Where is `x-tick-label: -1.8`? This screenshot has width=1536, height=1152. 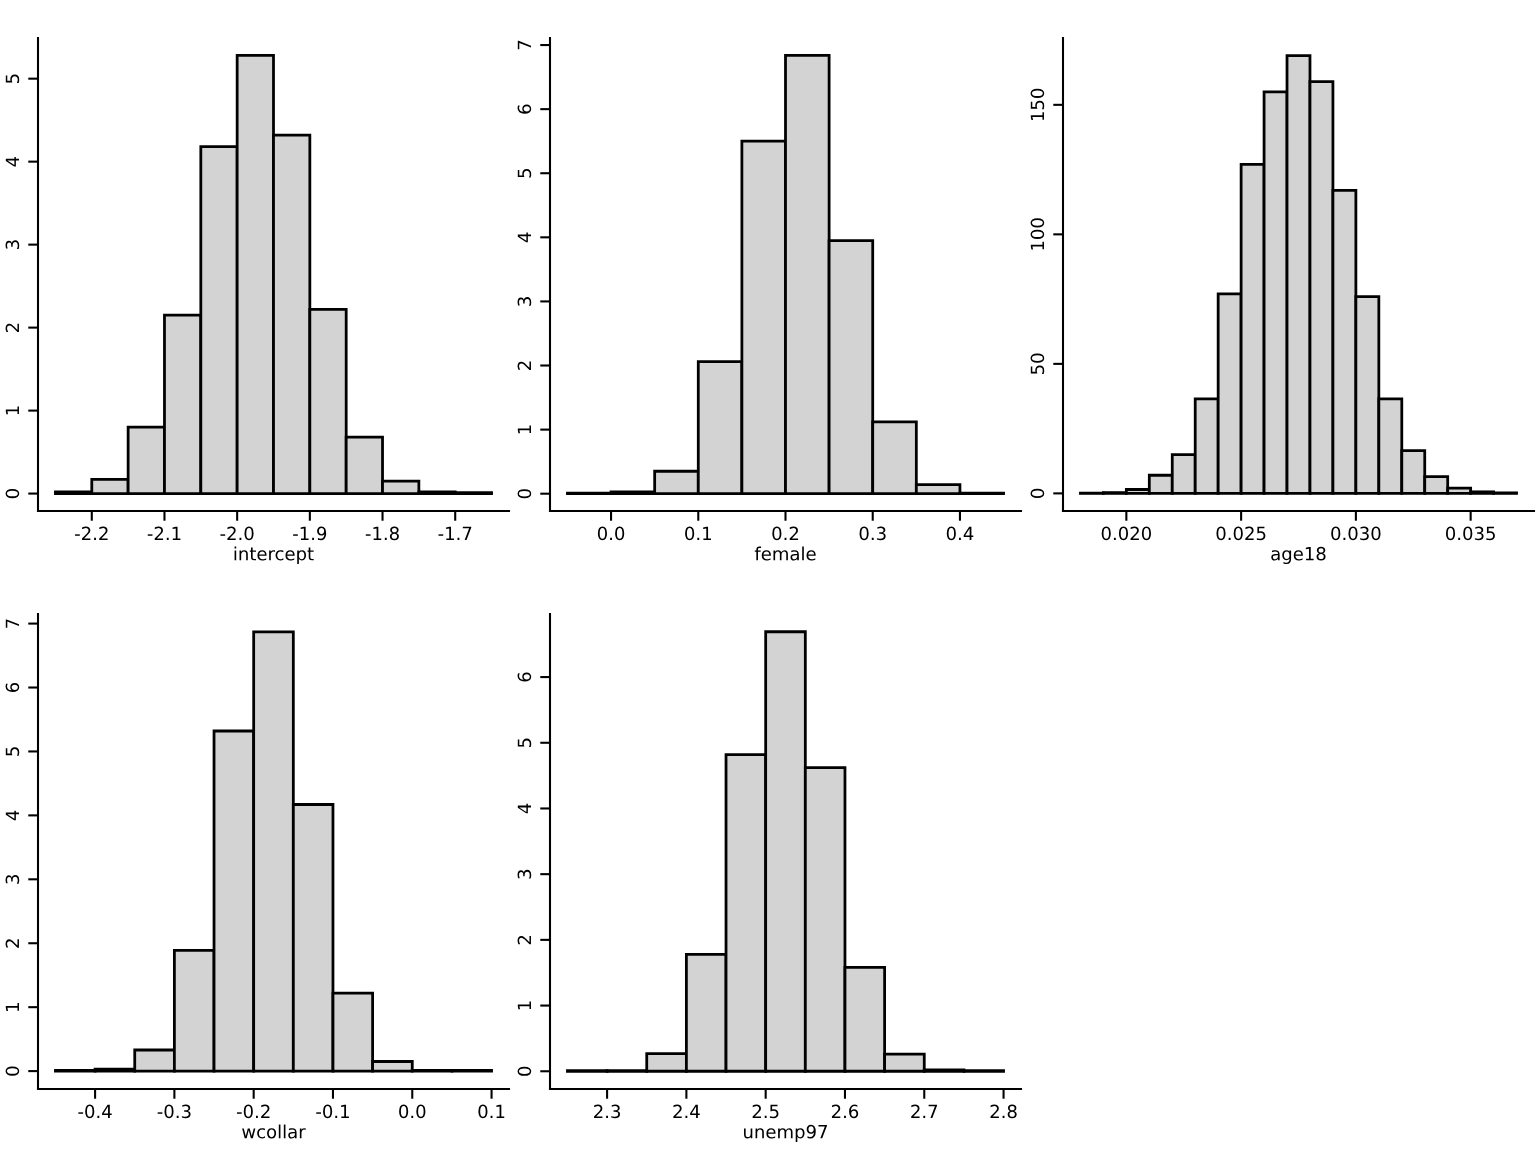
x-tick-label: -1.8 is located at coordinates (382, 533).